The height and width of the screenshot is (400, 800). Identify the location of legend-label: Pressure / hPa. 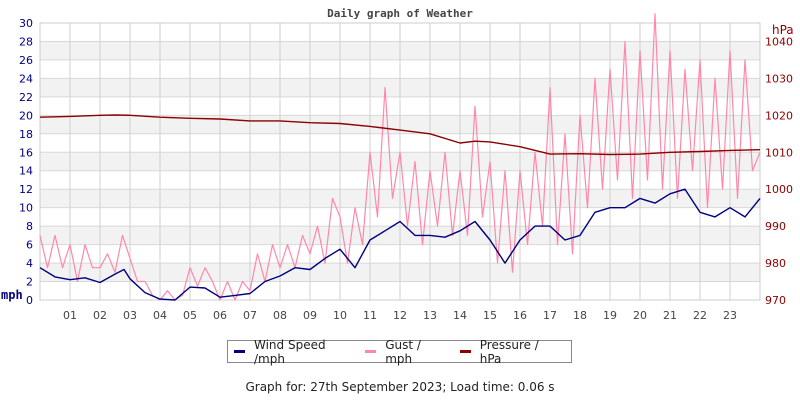
(509, 351).